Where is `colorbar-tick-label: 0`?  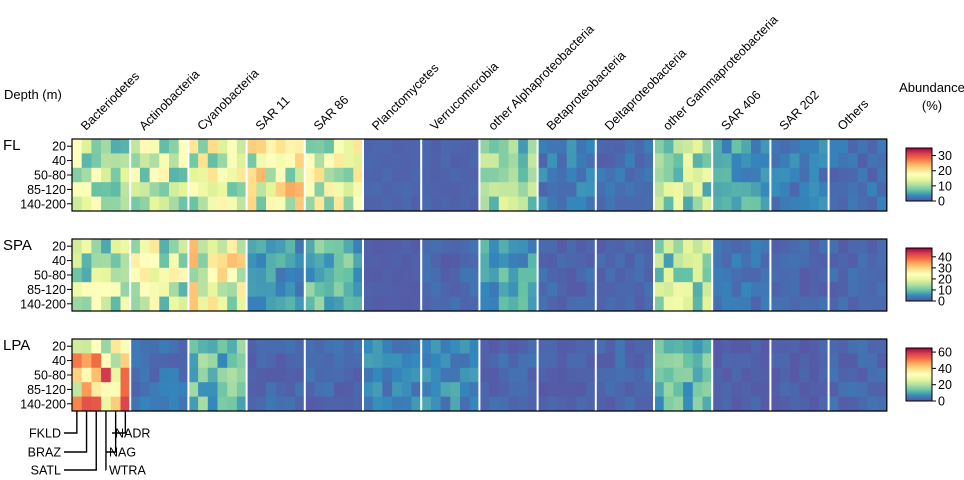 colorbar-tick-label: 0 is located at coordinates (941, 202).